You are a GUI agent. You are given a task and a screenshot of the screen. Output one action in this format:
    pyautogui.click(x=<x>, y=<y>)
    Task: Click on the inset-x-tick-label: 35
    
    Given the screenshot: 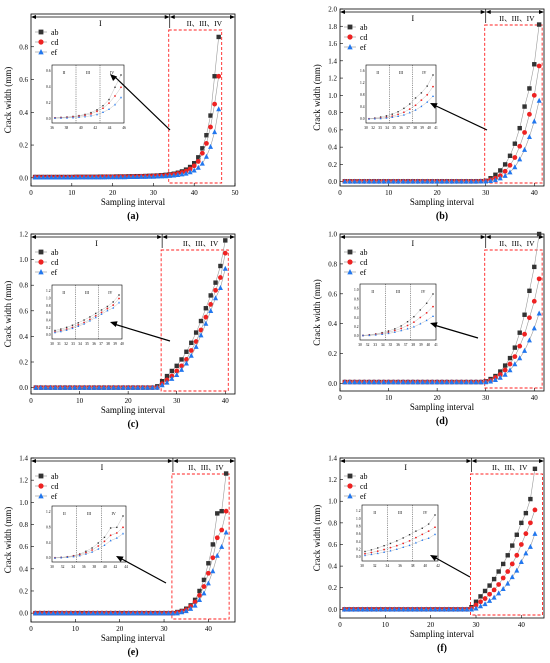 What is the action you would take?
    pyautogui.click(x=391, y=345)
    